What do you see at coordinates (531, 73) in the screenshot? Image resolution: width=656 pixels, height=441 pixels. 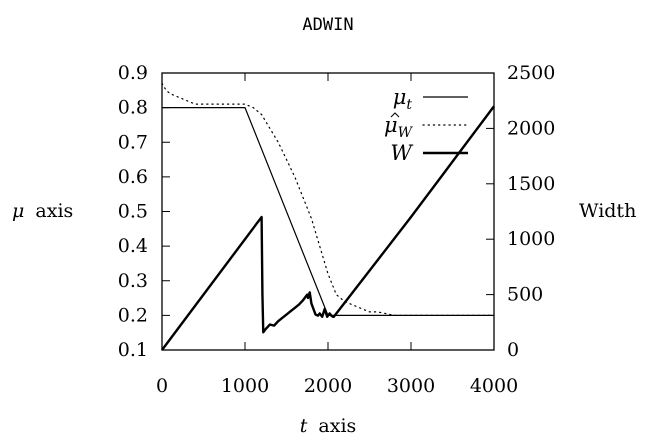 I see `y2-tick-label: 2500` at bounding box center [531, 73].